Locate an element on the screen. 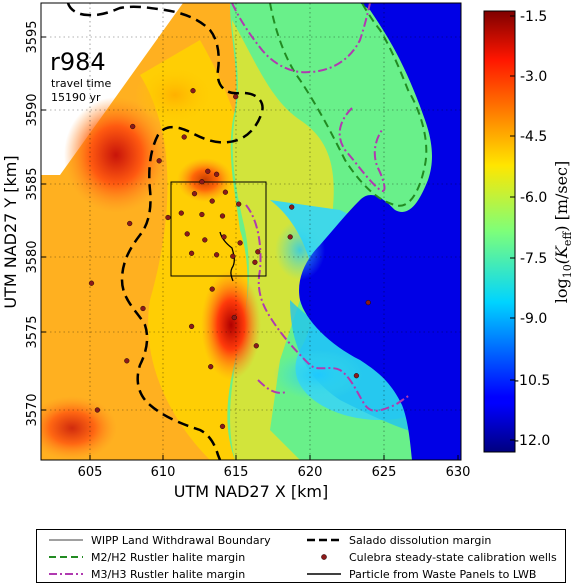 The image size is (578, 586). travel-time-label: travel time is located at coordinates (81, 83).